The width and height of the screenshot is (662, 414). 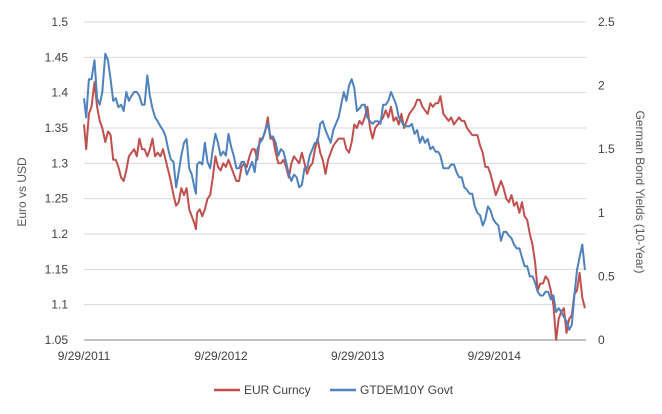 I want to click on left-tick-label: 1.2, so click(x=59, y=234).